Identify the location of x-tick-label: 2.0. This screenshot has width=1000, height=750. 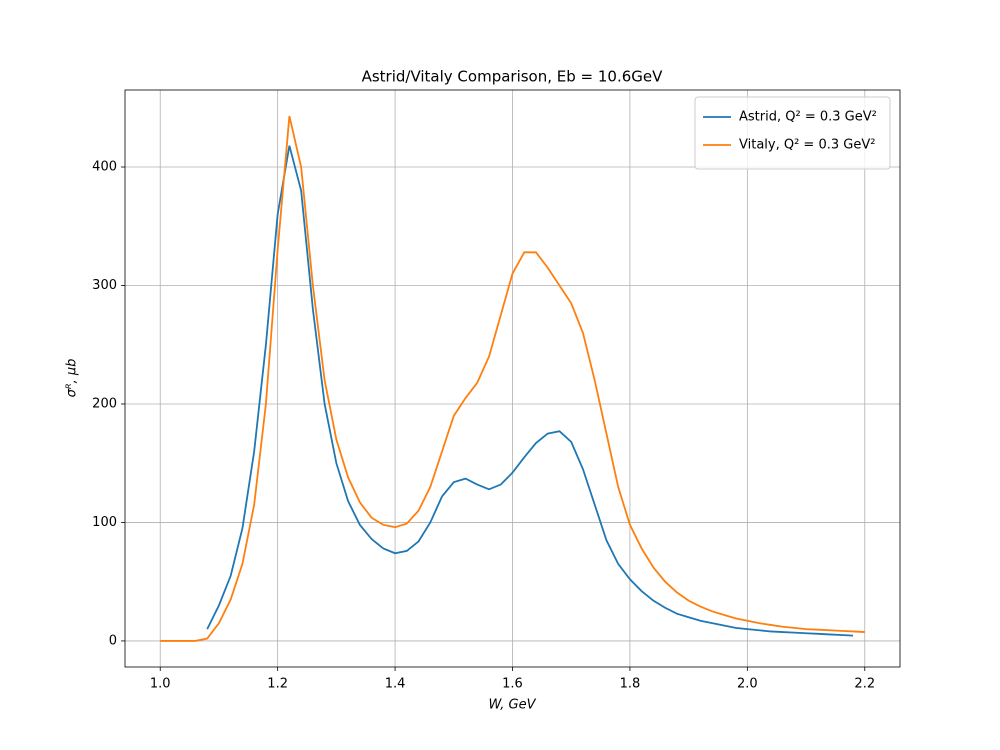
(747, 684).